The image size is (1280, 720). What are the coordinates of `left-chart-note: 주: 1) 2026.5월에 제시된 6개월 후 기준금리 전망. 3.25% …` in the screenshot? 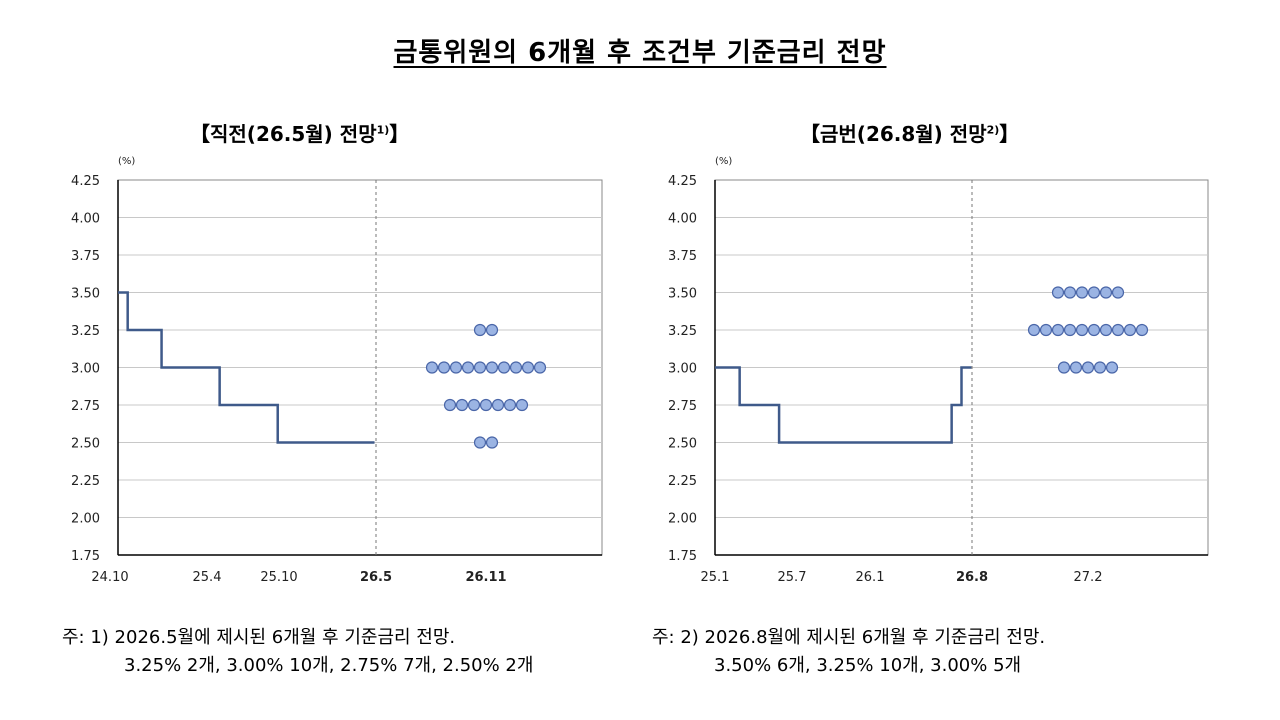 It's located at (297, 652).